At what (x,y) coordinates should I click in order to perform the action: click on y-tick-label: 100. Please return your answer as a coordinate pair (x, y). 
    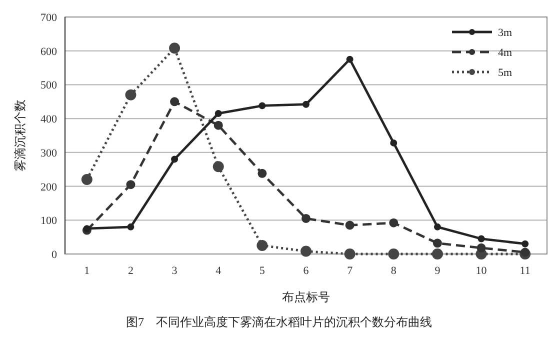
    Looking at the image, I should click on (49, 221).